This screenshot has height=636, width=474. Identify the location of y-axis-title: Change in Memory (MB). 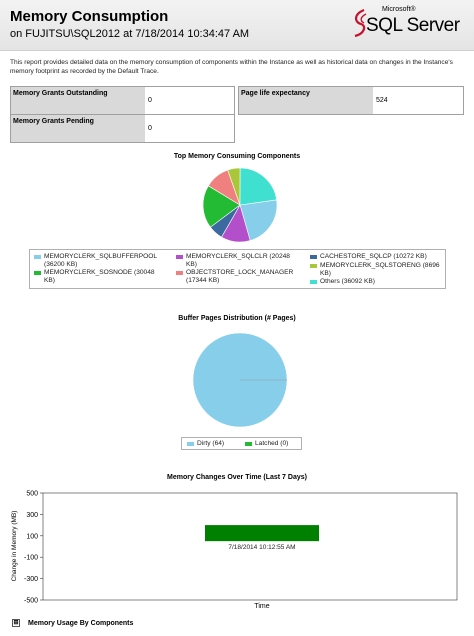
(14, 546).